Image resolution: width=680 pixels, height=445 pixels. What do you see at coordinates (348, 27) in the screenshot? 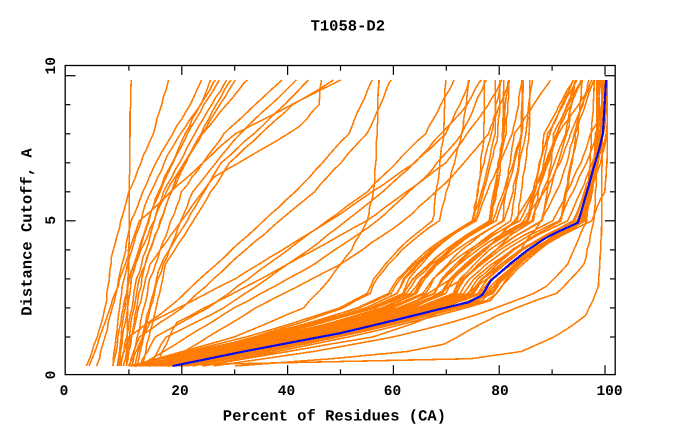
I see `svg-text: T1058-D2` at bounding box center [348, 27].